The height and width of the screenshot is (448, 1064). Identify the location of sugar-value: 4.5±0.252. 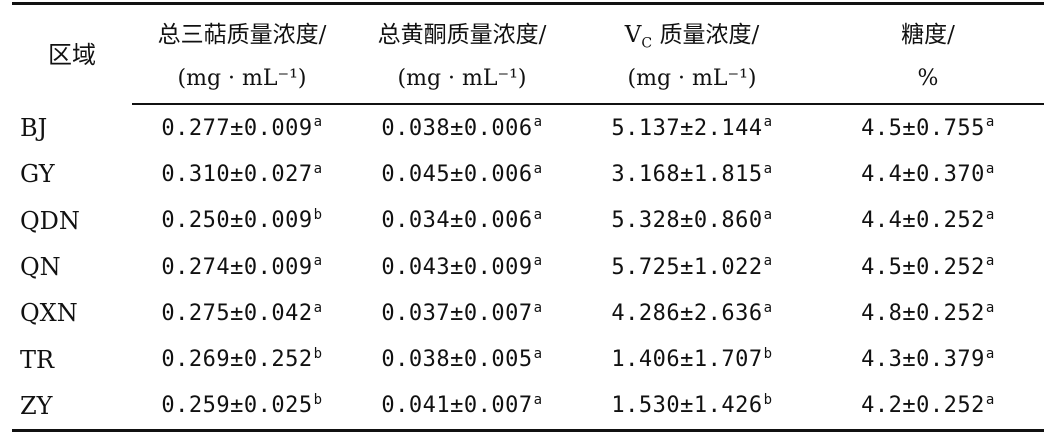
(923, 267).